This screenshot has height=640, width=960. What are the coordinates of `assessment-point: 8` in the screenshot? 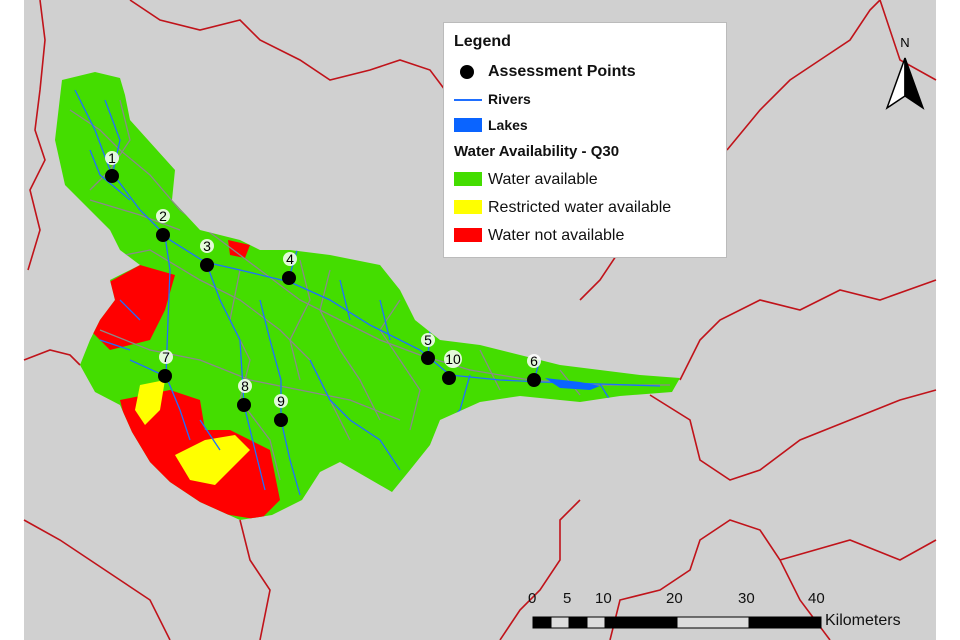 It's located at (244, 395).